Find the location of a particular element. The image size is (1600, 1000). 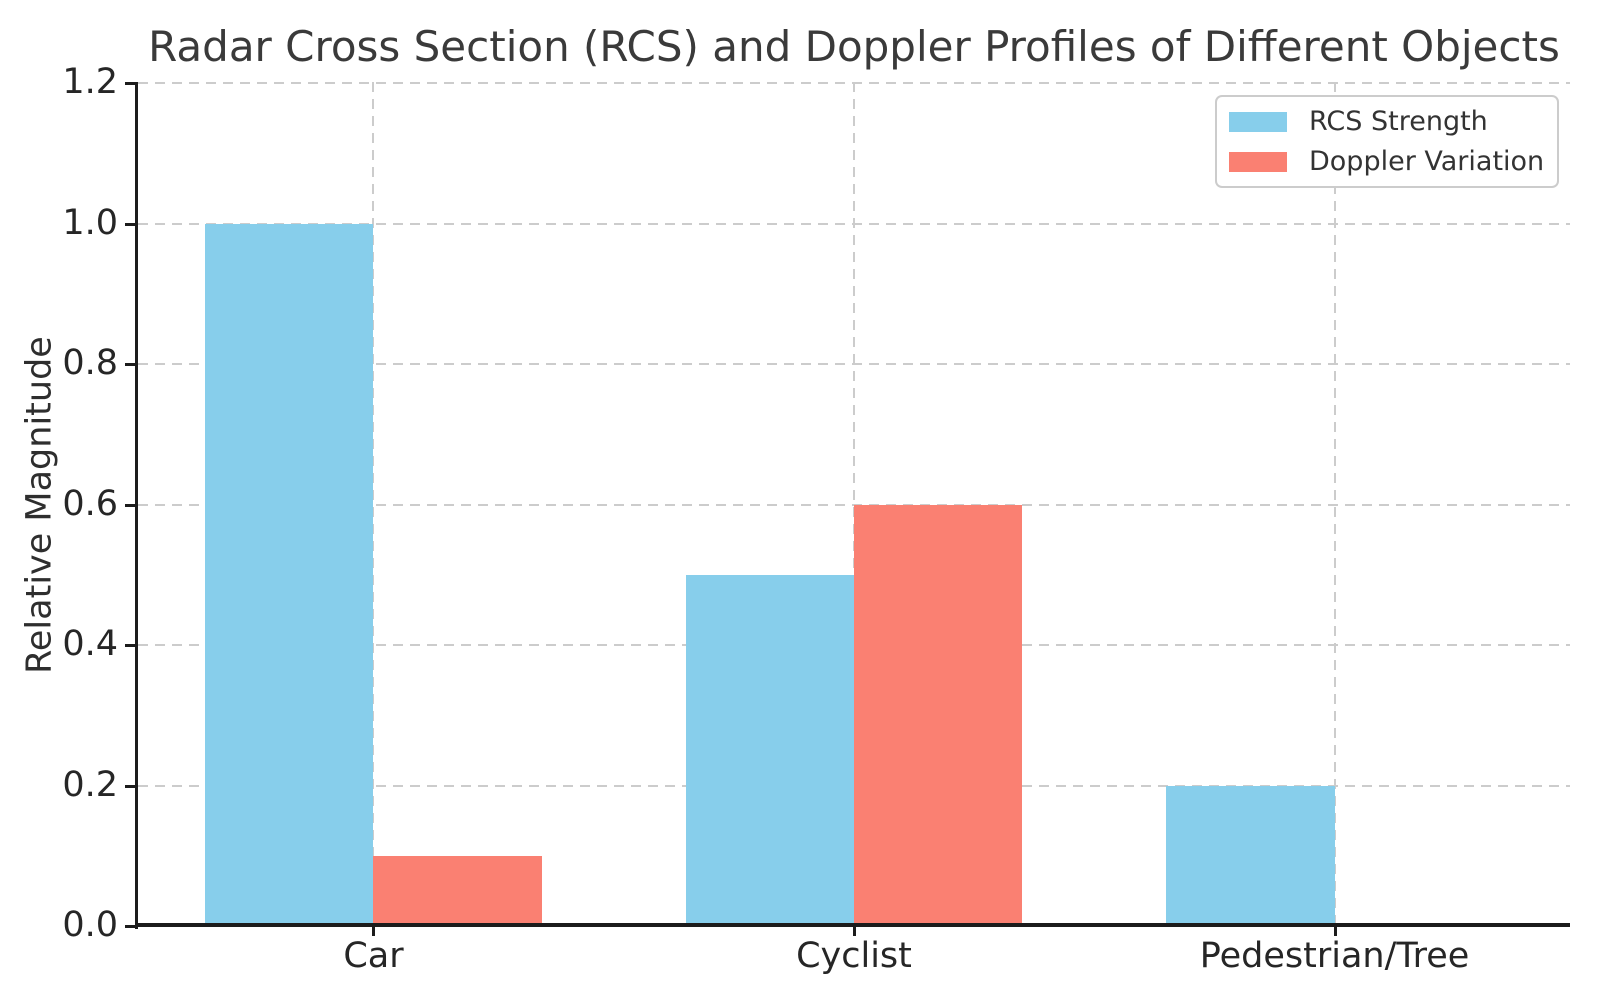

x-tick-label: Pedestrian/Tree is located at coordinates (1334, 956).